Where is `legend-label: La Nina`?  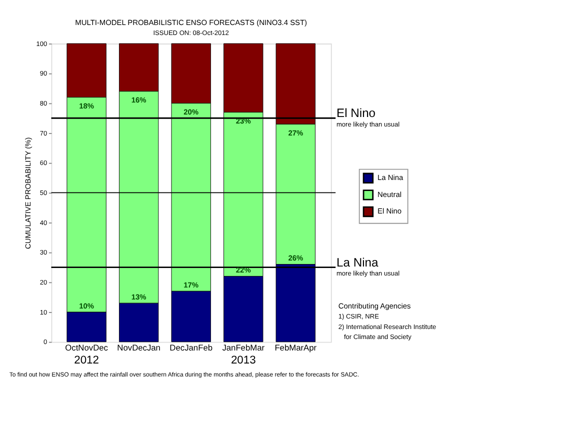 legend-label: La Nina is located at coordinates (391, 177).